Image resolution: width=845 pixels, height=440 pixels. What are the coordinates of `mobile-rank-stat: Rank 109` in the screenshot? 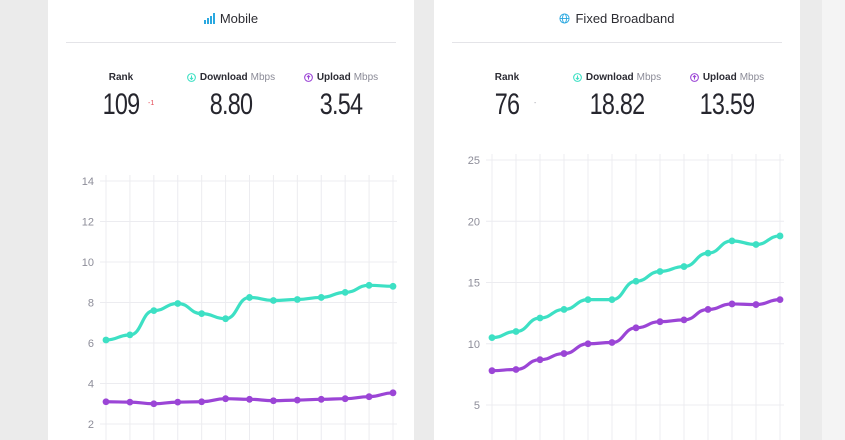 It's located at (121, 96).